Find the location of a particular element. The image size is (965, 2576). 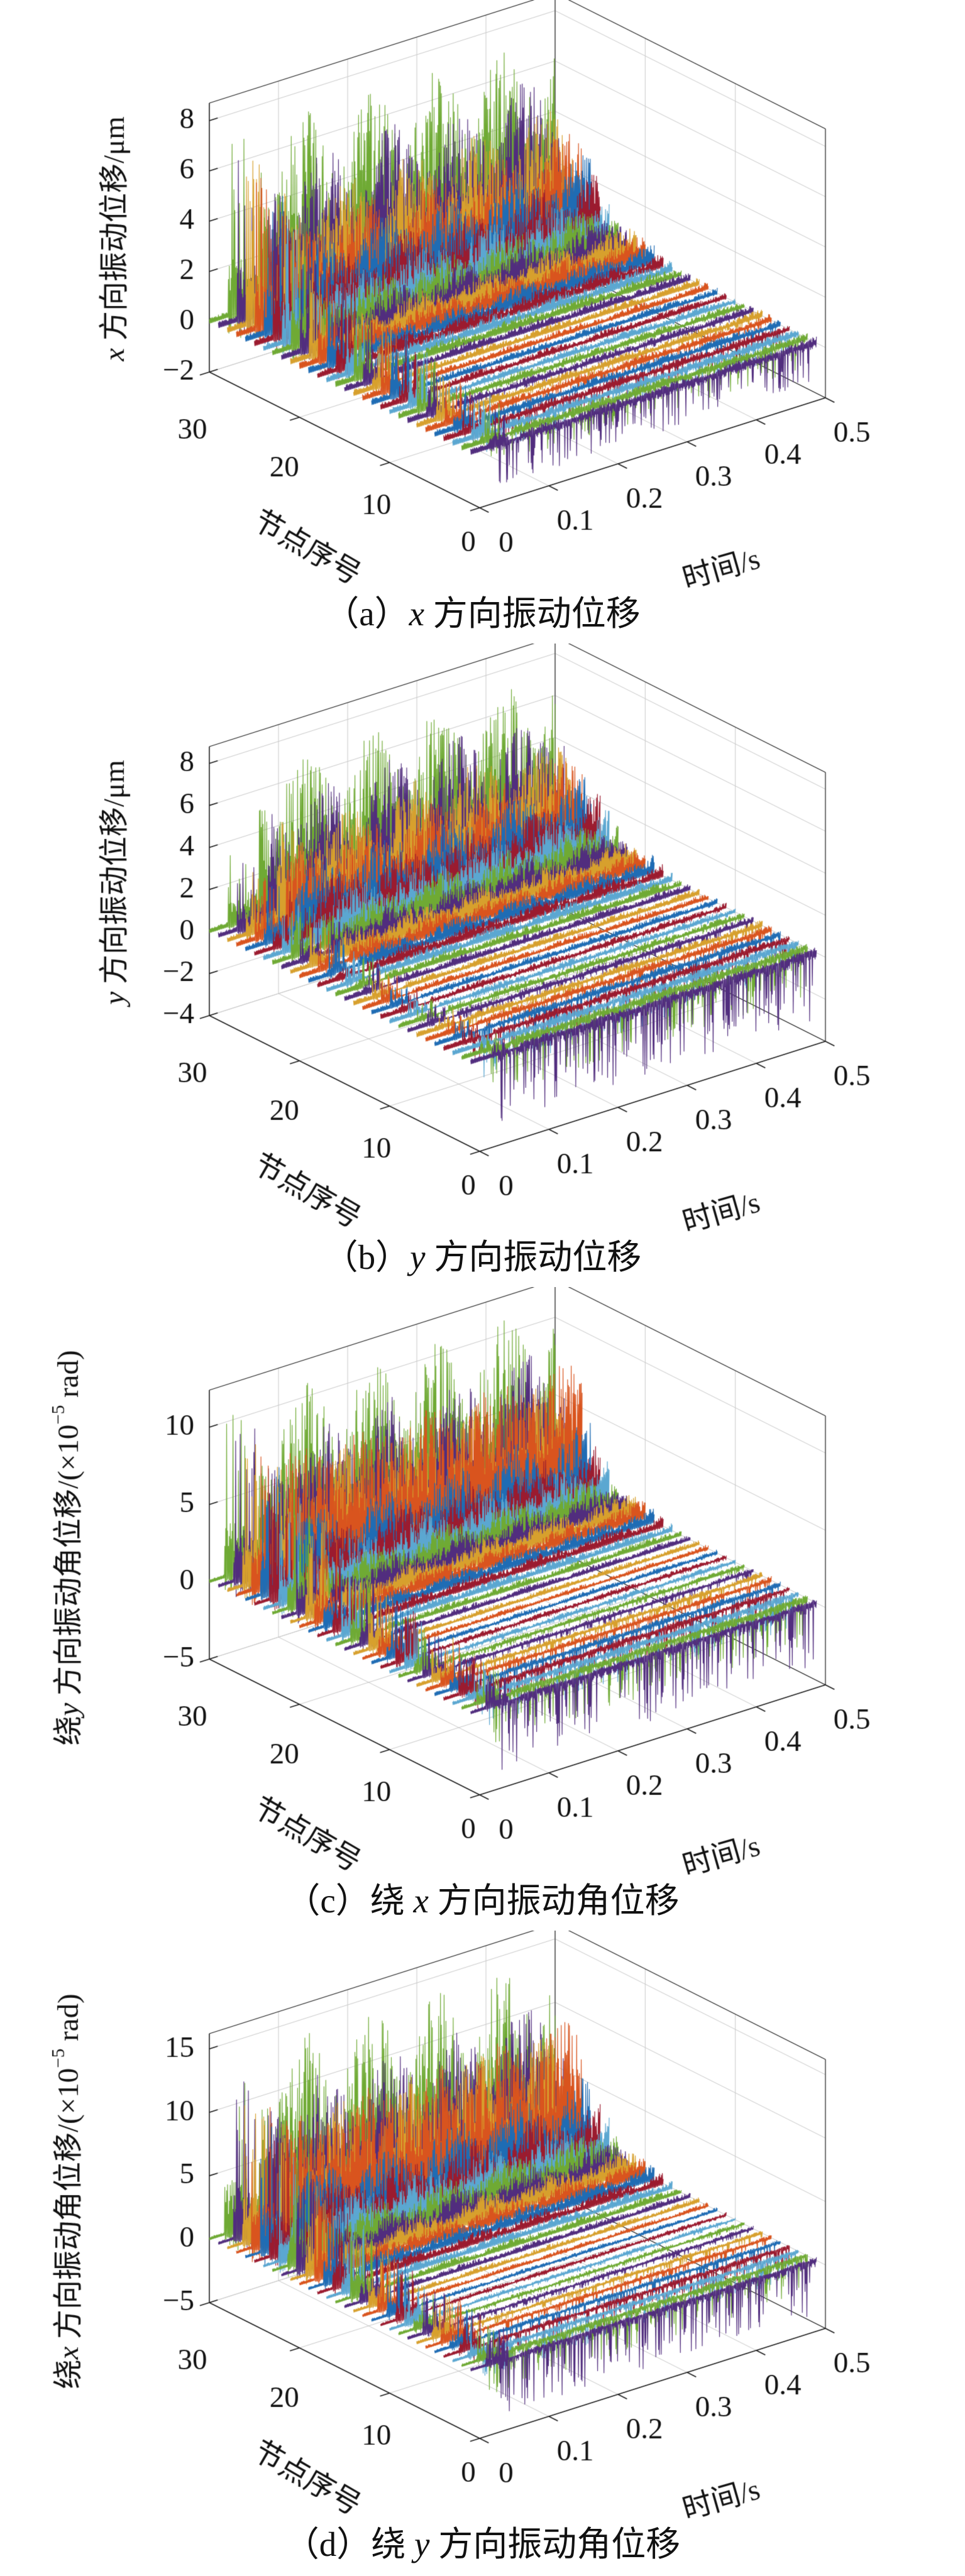

chart-caption-a: （a）x 方向振动位移 is located at coordinates (482, 614).